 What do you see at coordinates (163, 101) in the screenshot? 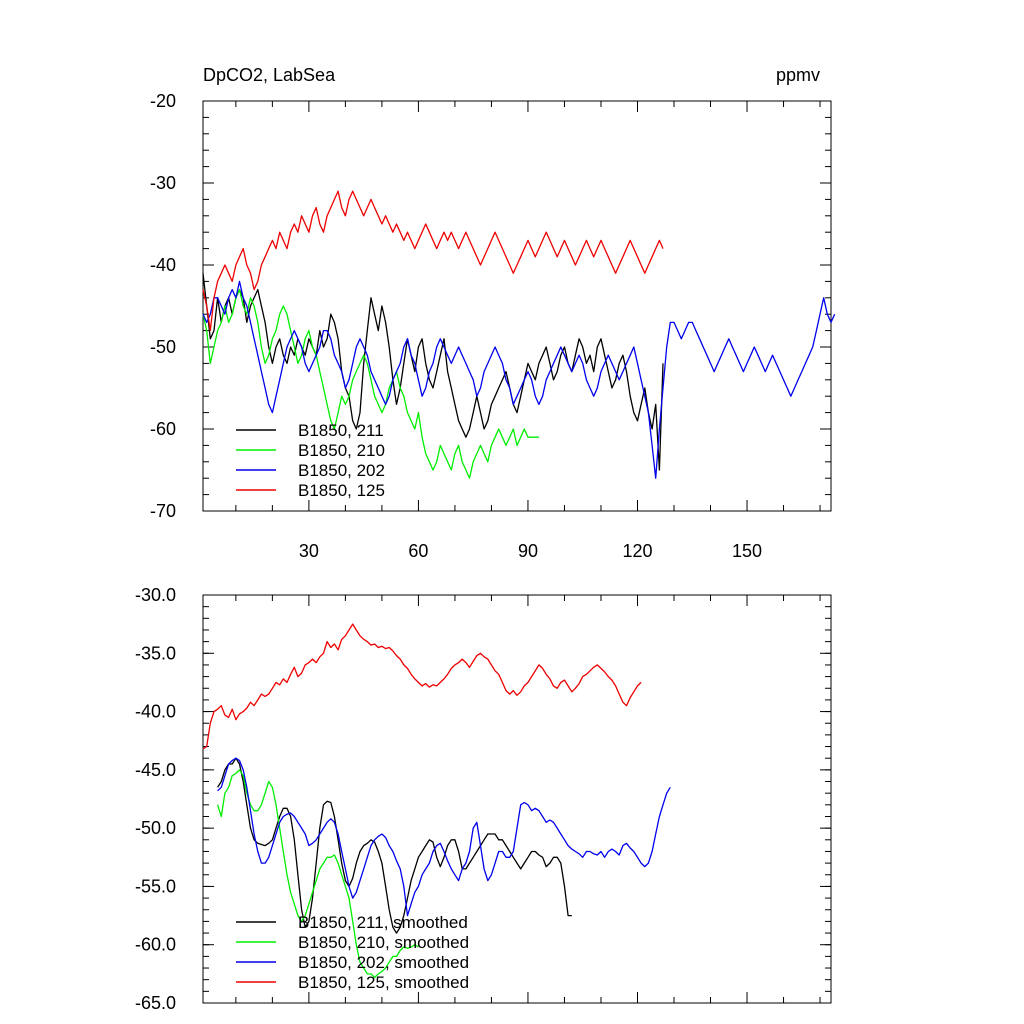
I see `top-ytick-label: -20` at bounding box center [163, 101].